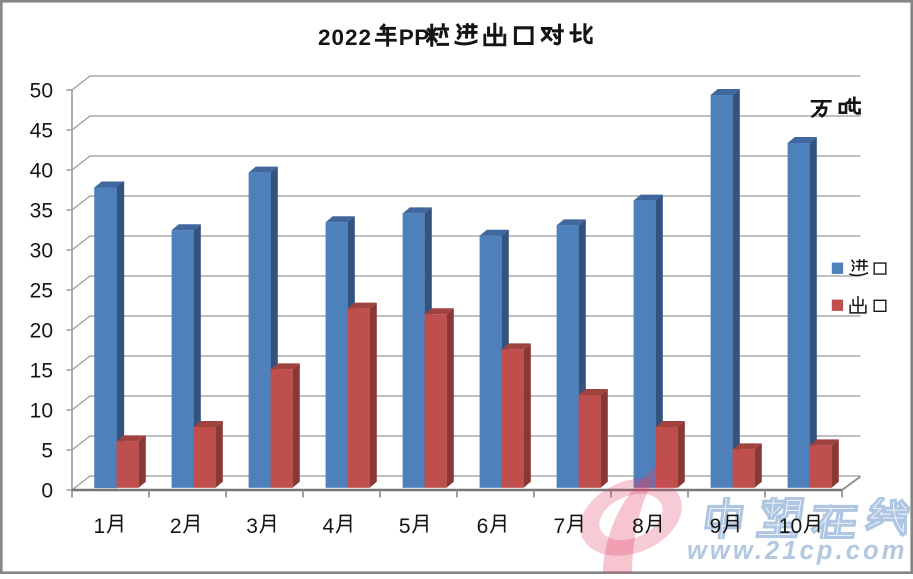 The width and height of the screenshot is (913, 579). Describe the element at coordinates (329, 526) in the screenshot. I see `svg-text: 4` at that location.